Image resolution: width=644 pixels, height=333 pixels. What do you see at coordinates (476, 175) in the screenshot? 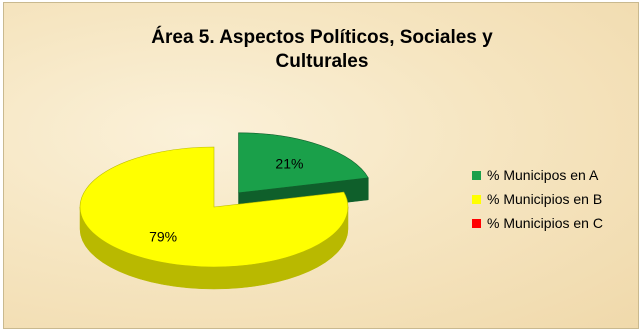
I see `legend-swatch-a` at bounding box center [476, 175].